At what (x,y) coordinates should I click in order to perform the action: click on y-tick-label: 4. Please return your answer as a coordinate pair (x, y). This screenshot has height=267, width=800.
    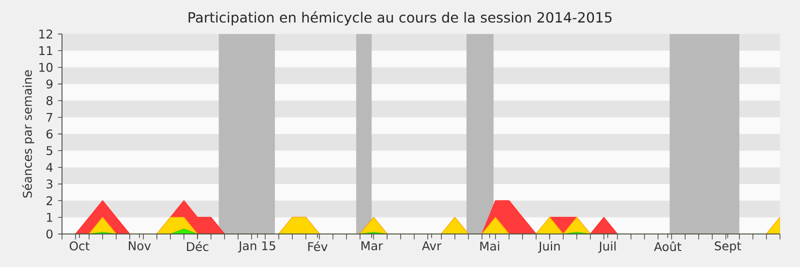
    Looking at the image, I should click on (49, 167).